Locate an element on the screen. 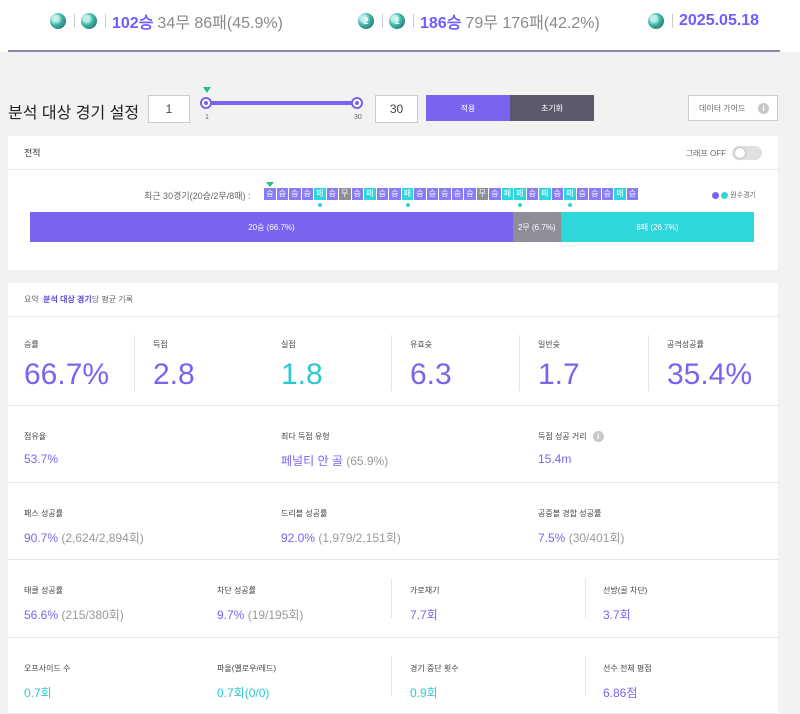 Image resolution: width=800 pixels, height=714 pixels. summary-highlight: 분석 대상 경기 is located at coordinates (67, 299).